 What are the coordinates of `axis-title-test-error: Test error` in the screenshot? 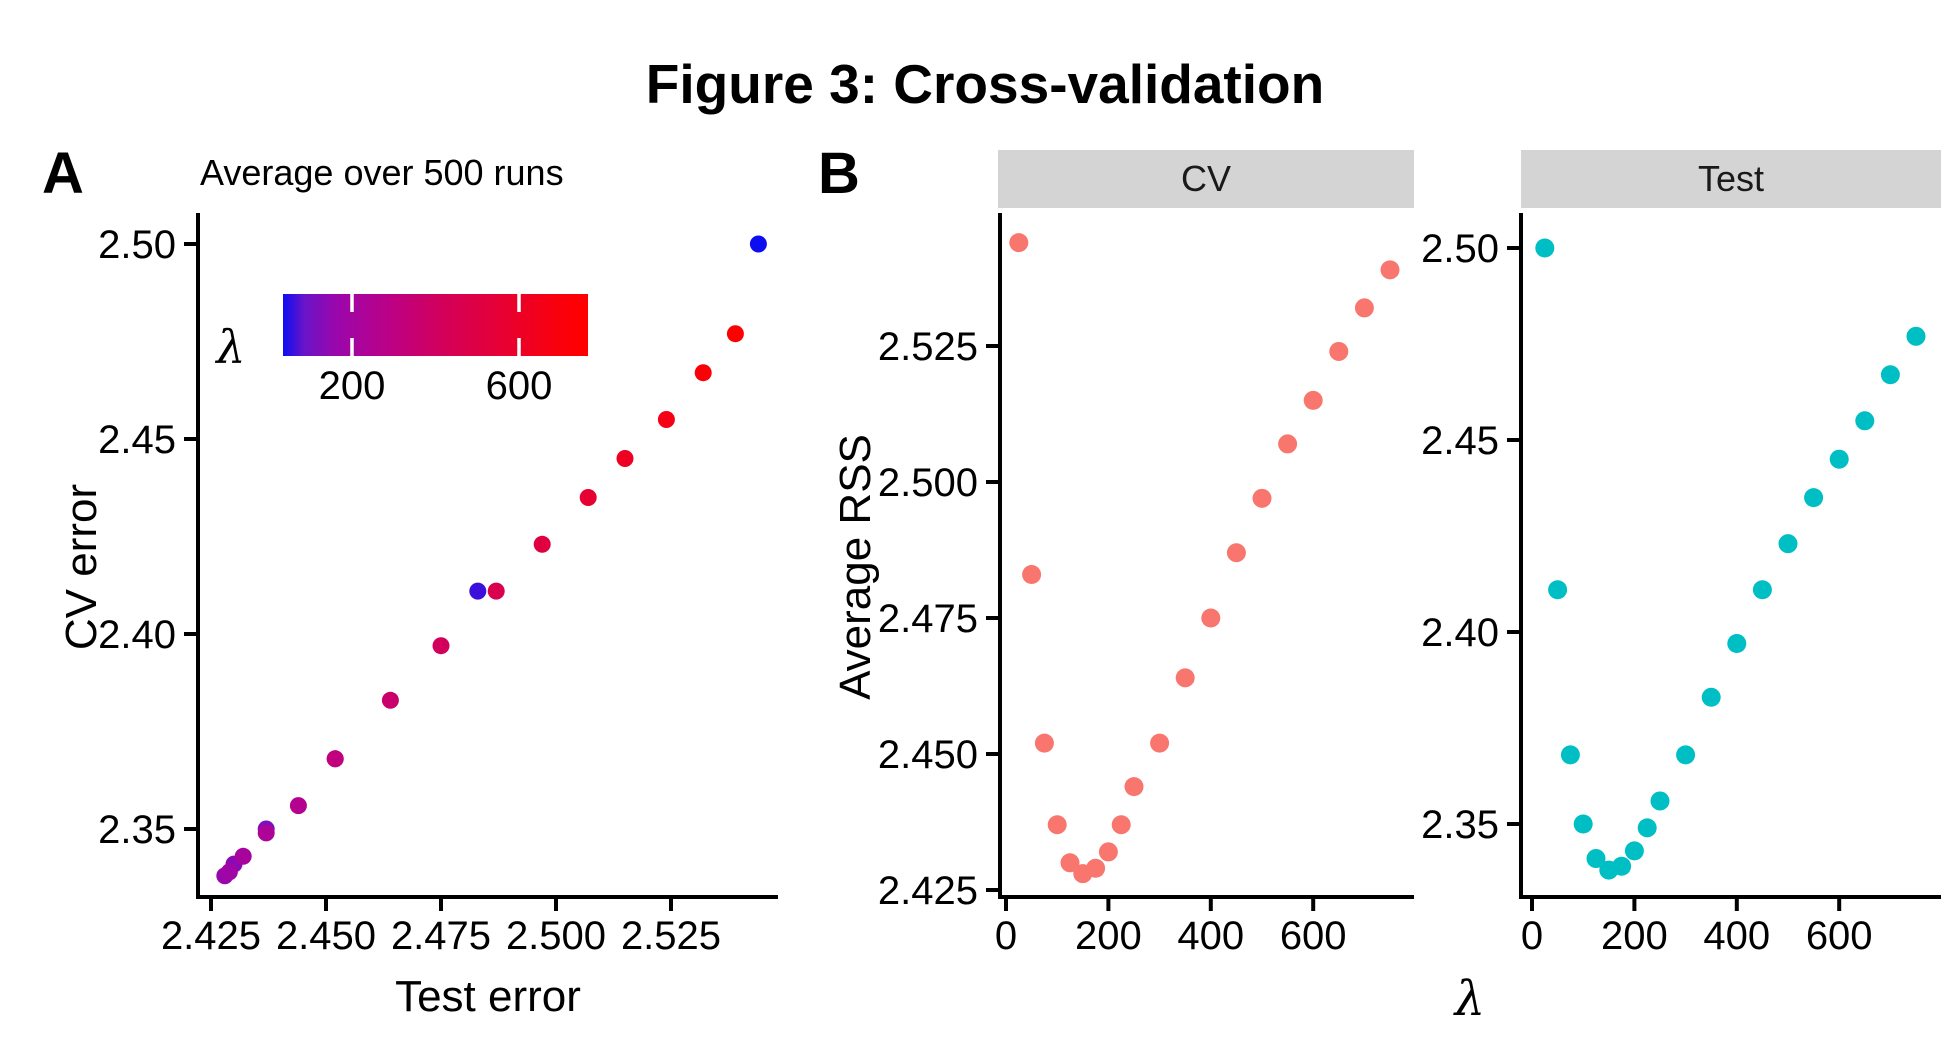 It's located at (488, 996).